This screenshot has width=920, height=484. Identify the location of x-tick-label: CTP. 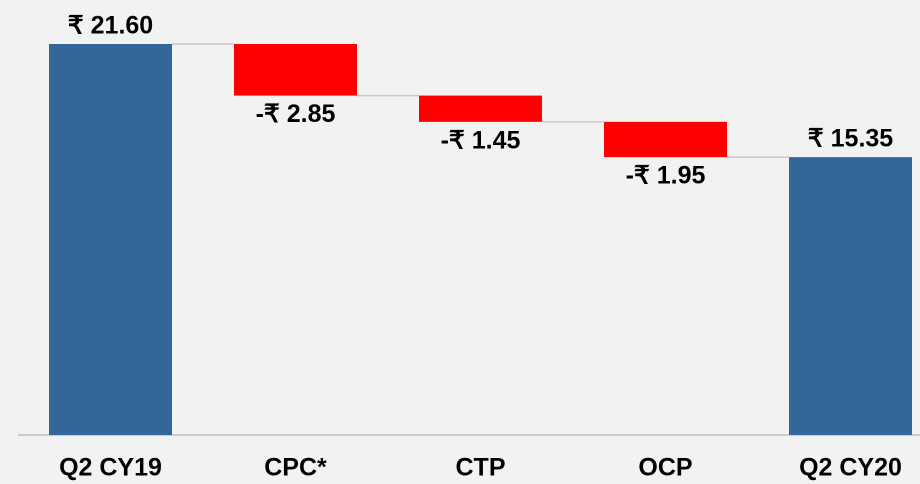
(481, 468).